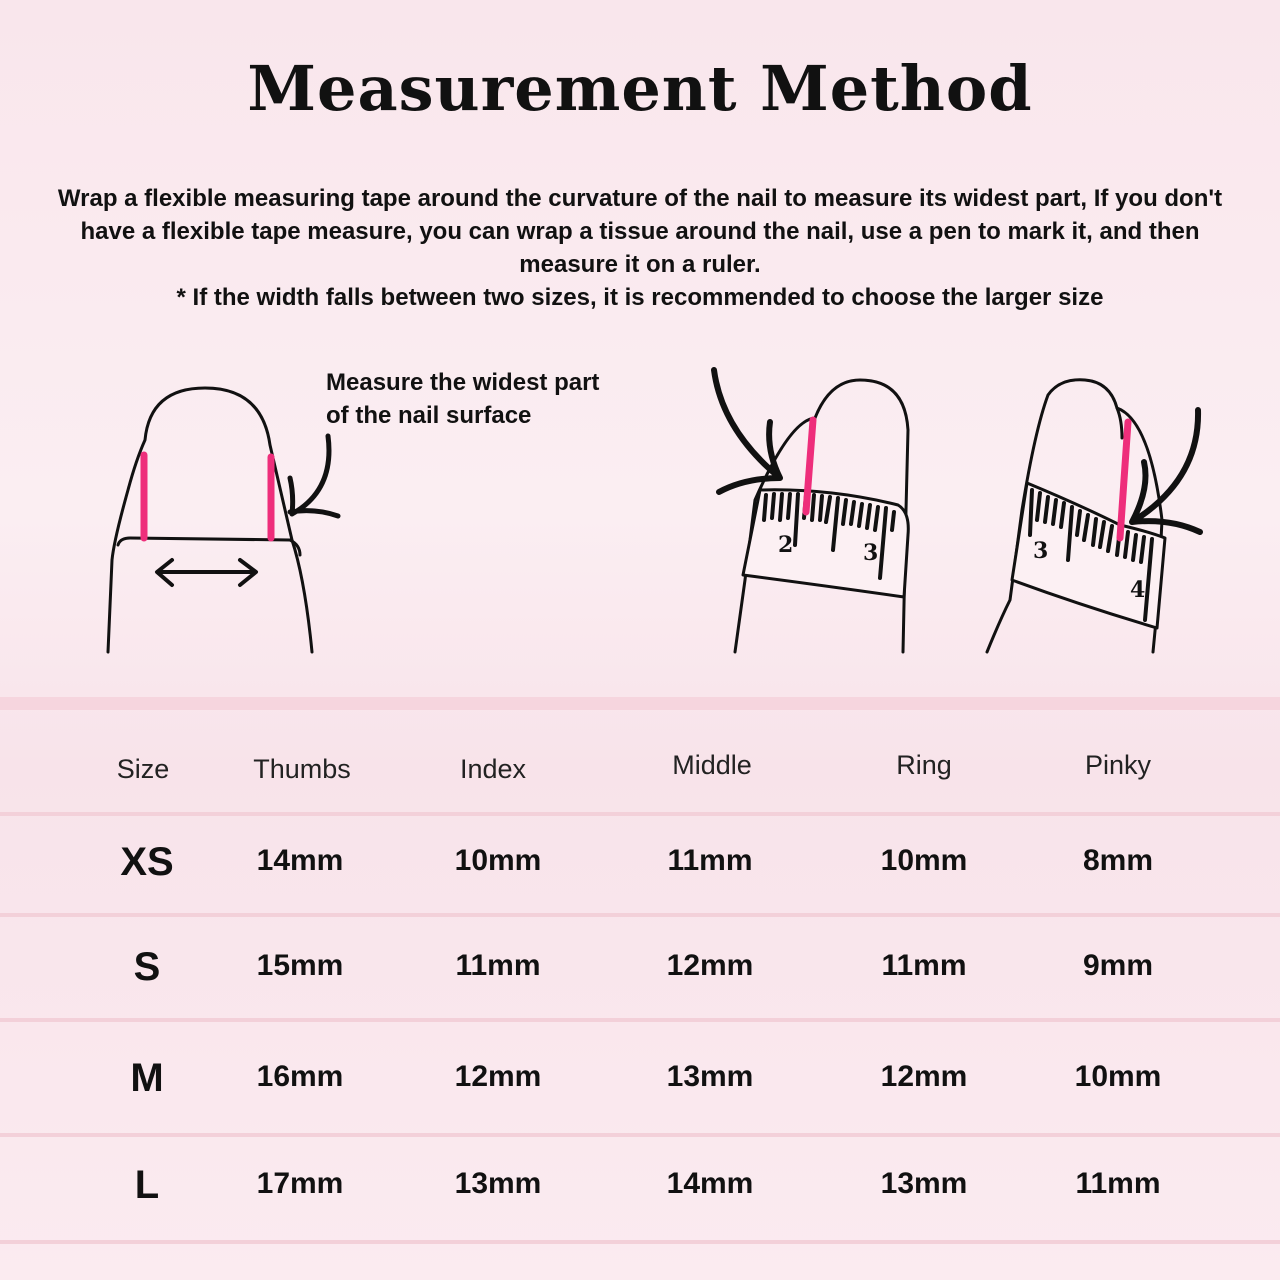  I want to click on header-thumbs: Thumbs, so click(302, 769).